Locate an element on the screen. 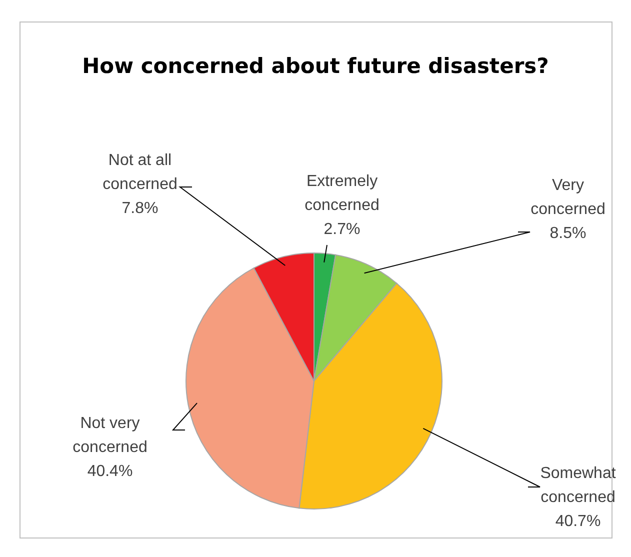 This screenshot has width=631, height=557. slice-label: Somewhat concerned is located at coordinates (578, 485).